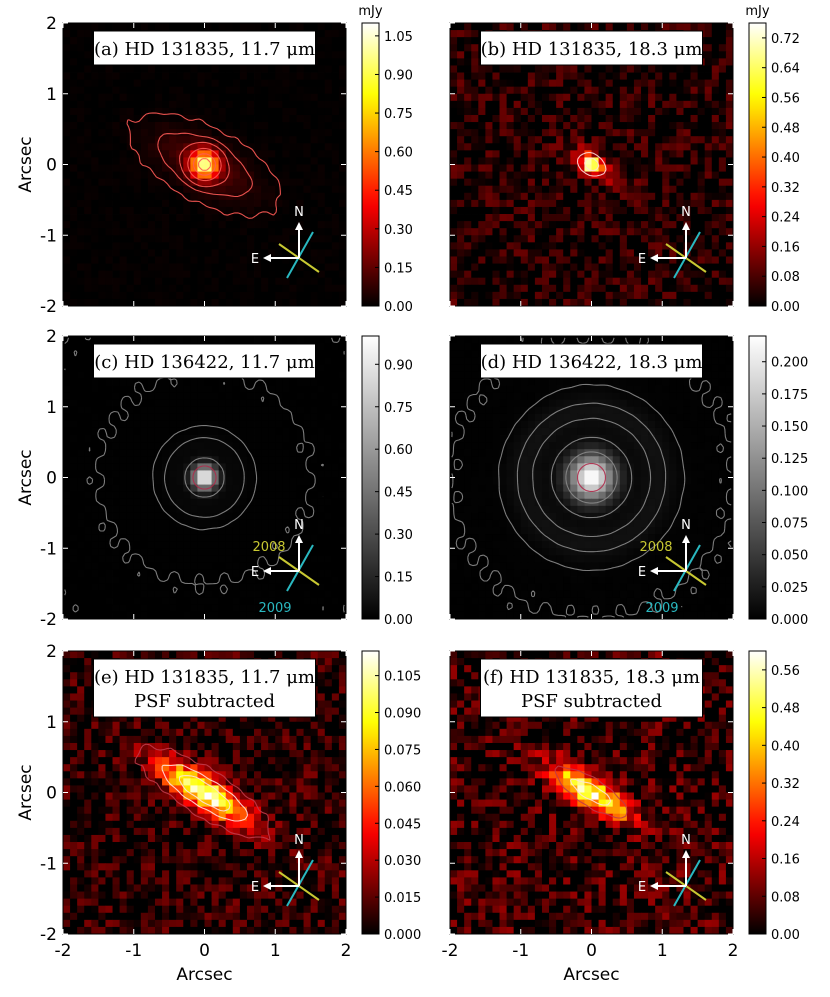 The height and width of the screenshot is (997, 830). Describe the element at coordinates (592, 49) in the screenshot. I see `panel-title: (b) HD 131835, 18.3 μm` at that location.